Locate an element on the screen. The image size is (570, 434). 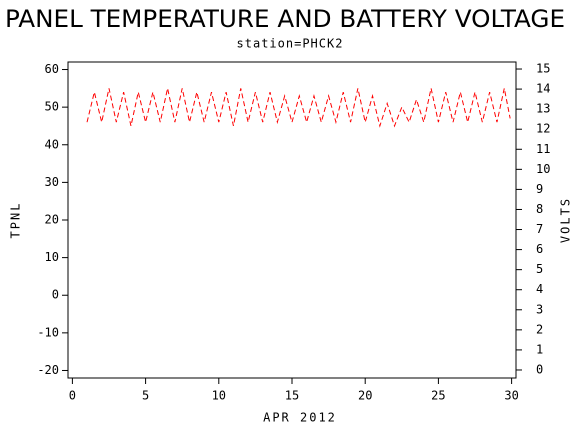
y2-tick-label: 12 is located at coordinates (543, 129).